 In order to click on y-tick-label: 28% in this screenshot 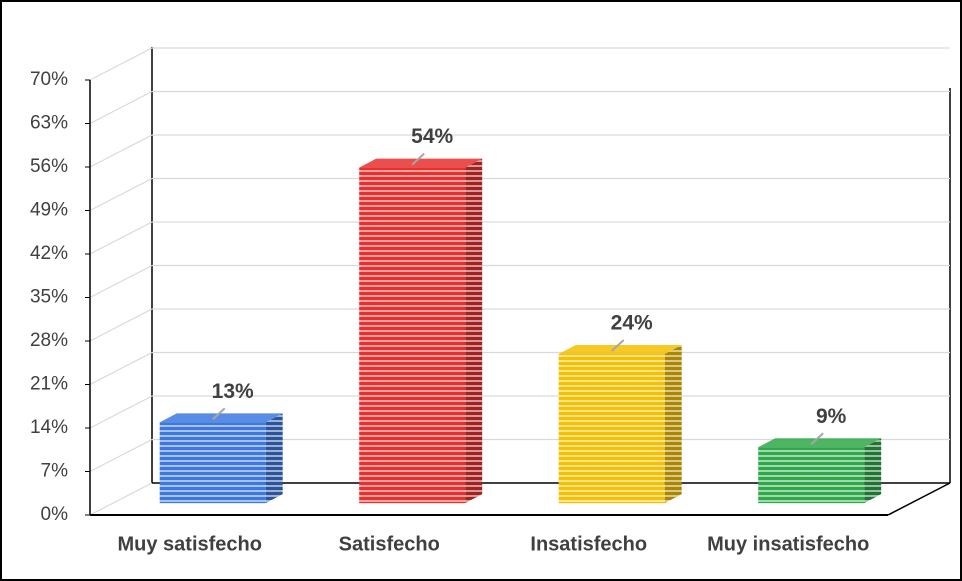, I will do `click(49, 340)`.